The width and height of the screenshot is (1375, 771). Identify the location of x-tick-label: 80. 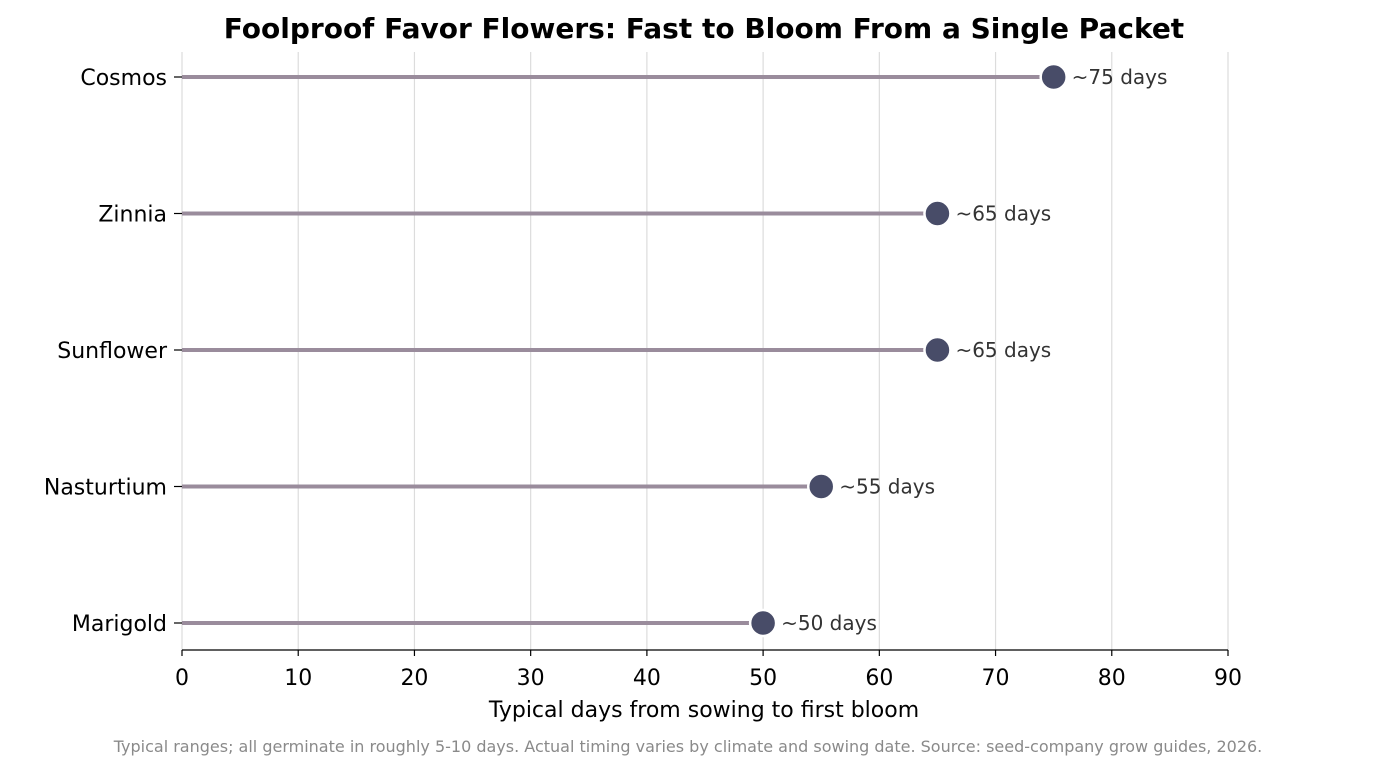
(1112, 678).